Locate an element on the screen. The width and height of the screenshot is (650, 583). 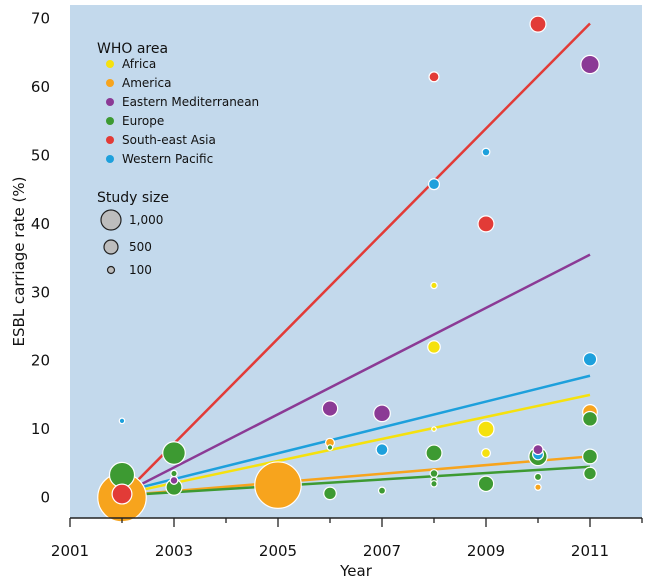
legend-label-3: Europe is located at coordinates (143, 121).